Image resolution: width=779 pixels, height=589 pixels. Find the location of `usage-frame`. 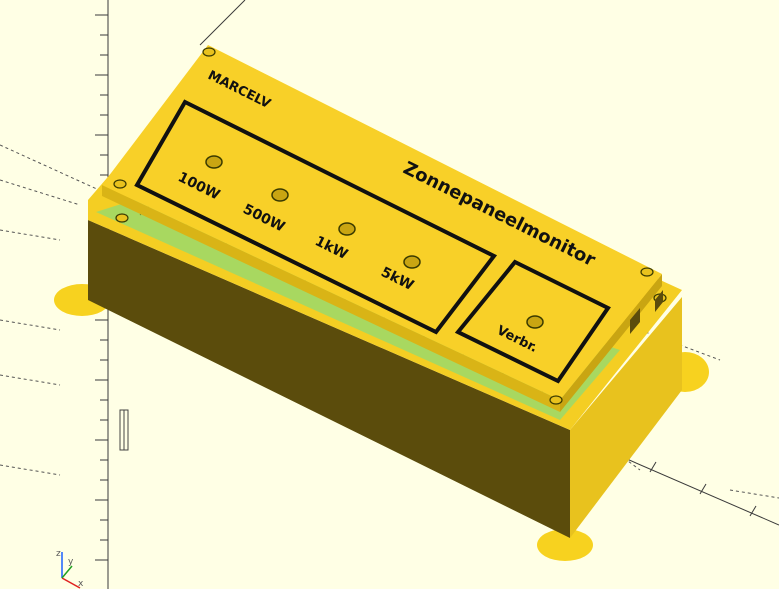

usage-frame is located at coordinates (532, 321).